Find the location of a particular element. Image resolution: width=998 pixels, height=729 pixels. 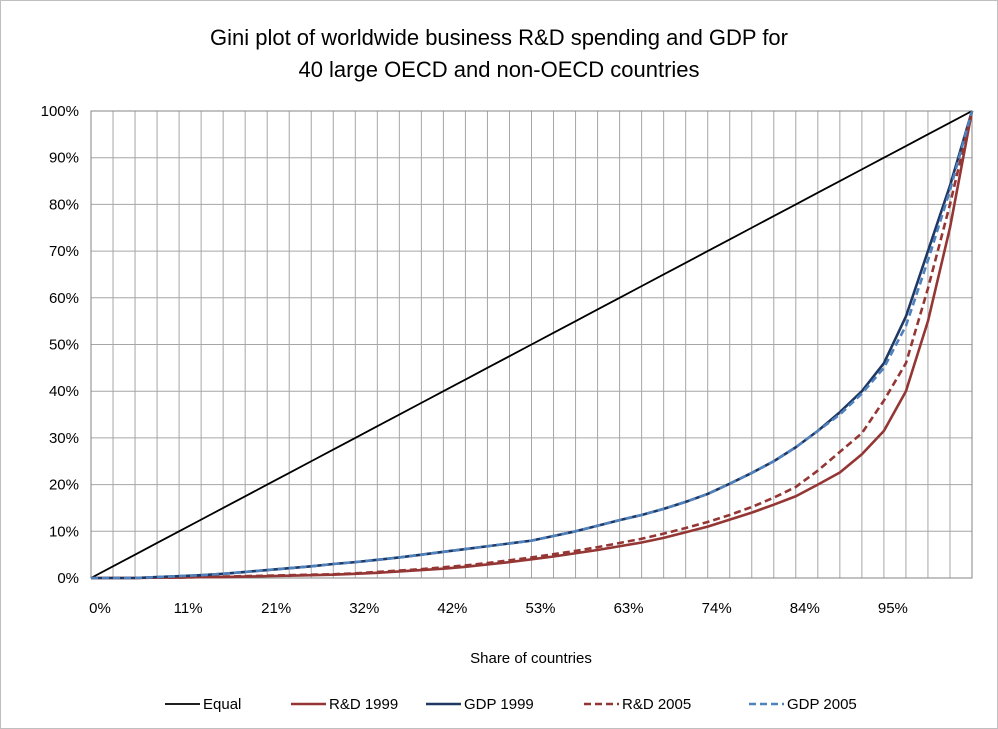

chart-title-line-2: 40 large OECD and non-OECD countries is located at coordinates (498, 69).